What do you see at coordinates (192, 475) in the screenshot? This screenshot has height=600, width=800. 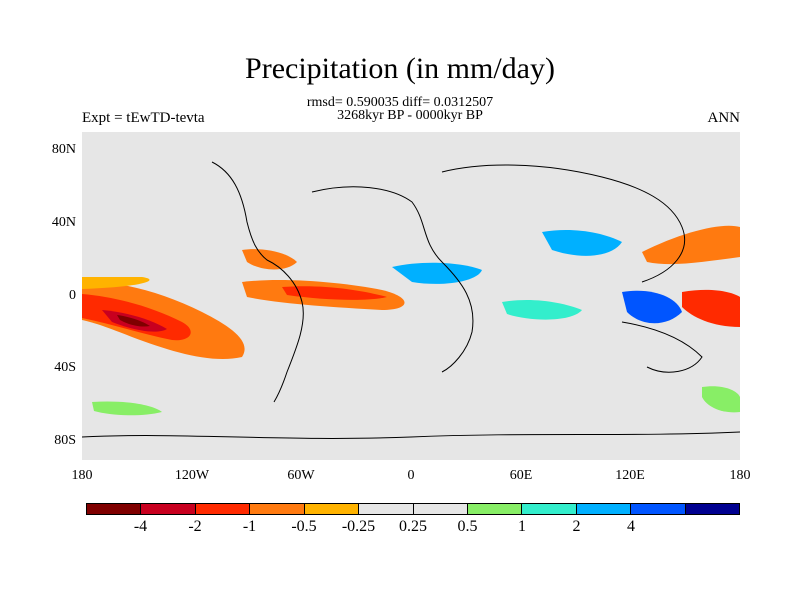 I see `lon-tick-120w: 120W` at bounding box center [192, 475].